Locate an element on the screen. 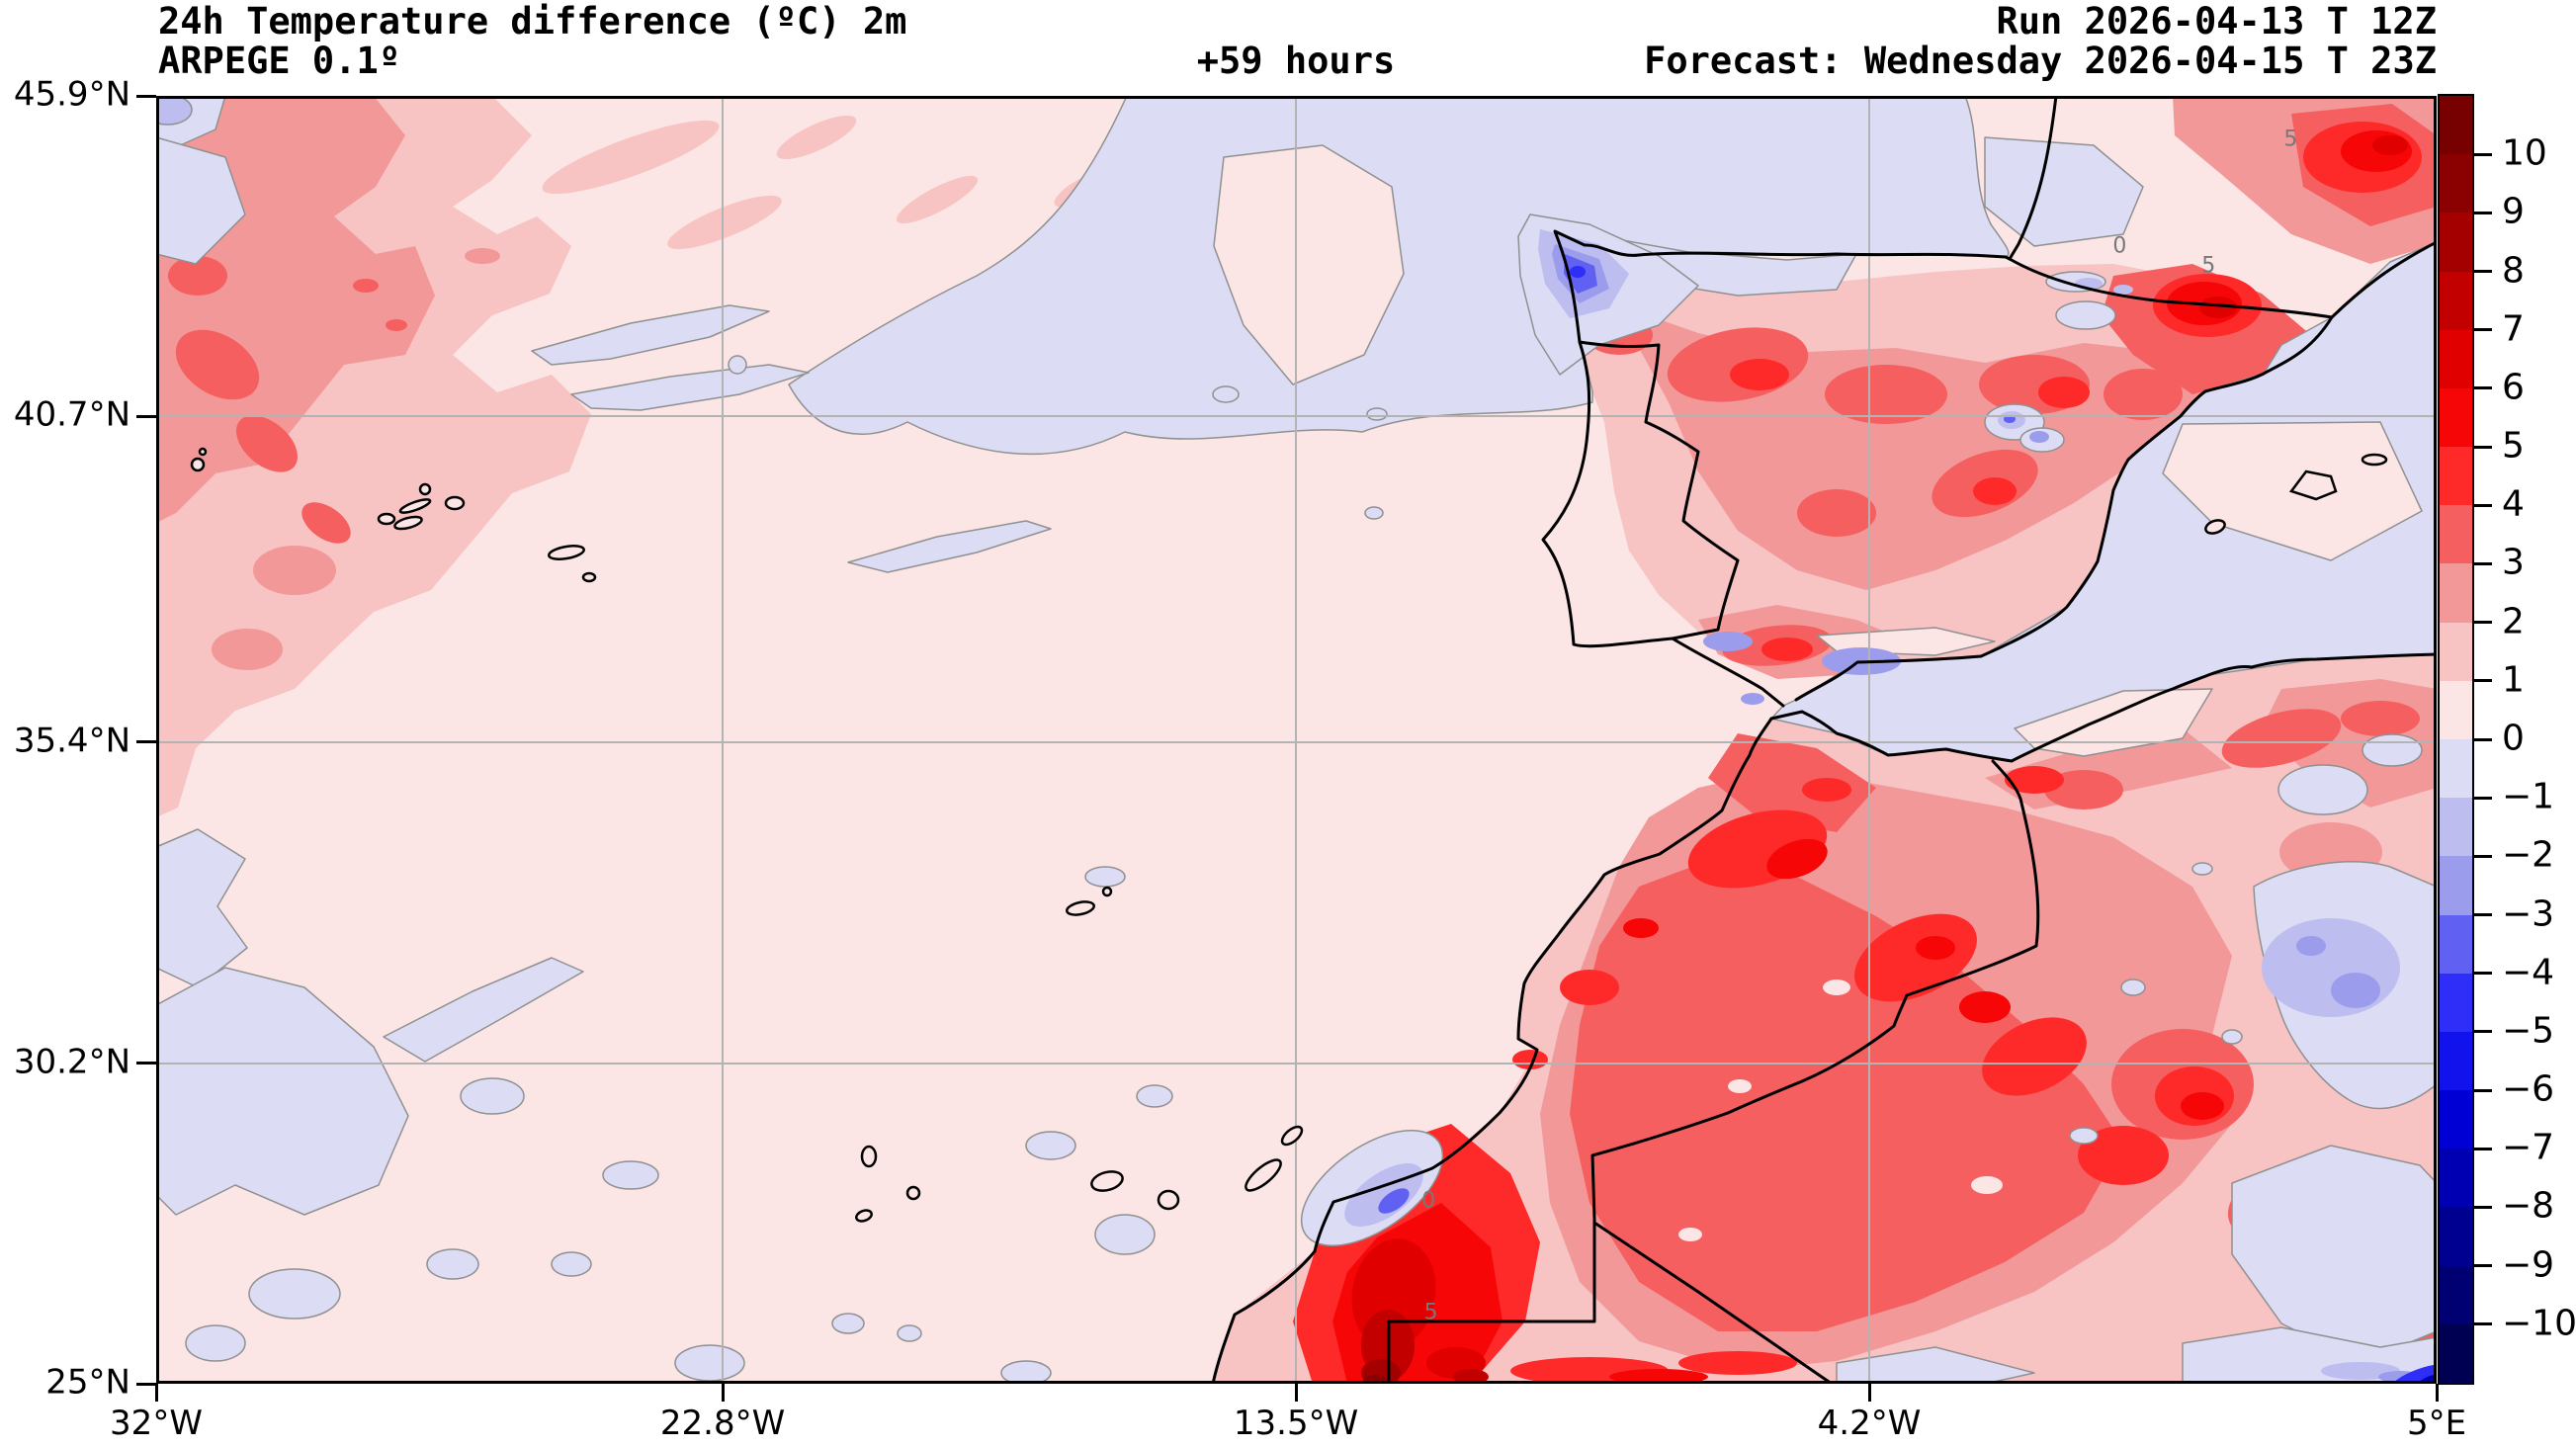  forecast-label: Forecast: Wednesday 2026-04-15 T 23Z is located at coordinates (2041, 61).